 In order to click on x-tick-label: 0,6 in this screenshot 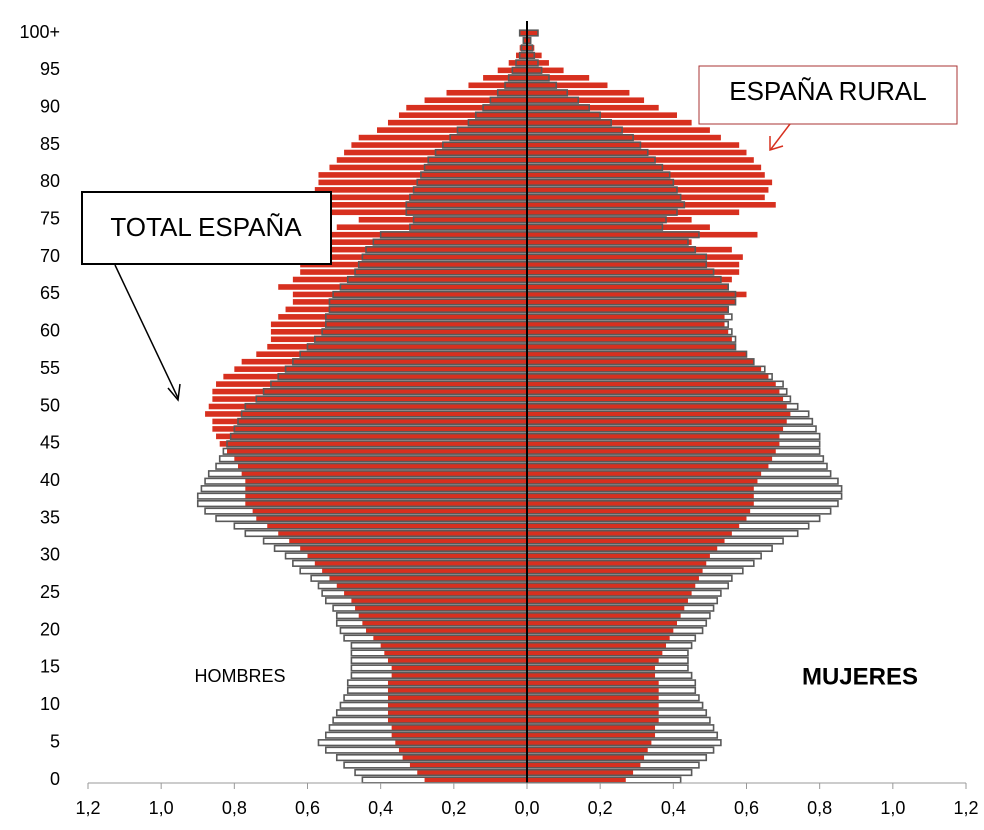, I will do `click(307, 808)`.